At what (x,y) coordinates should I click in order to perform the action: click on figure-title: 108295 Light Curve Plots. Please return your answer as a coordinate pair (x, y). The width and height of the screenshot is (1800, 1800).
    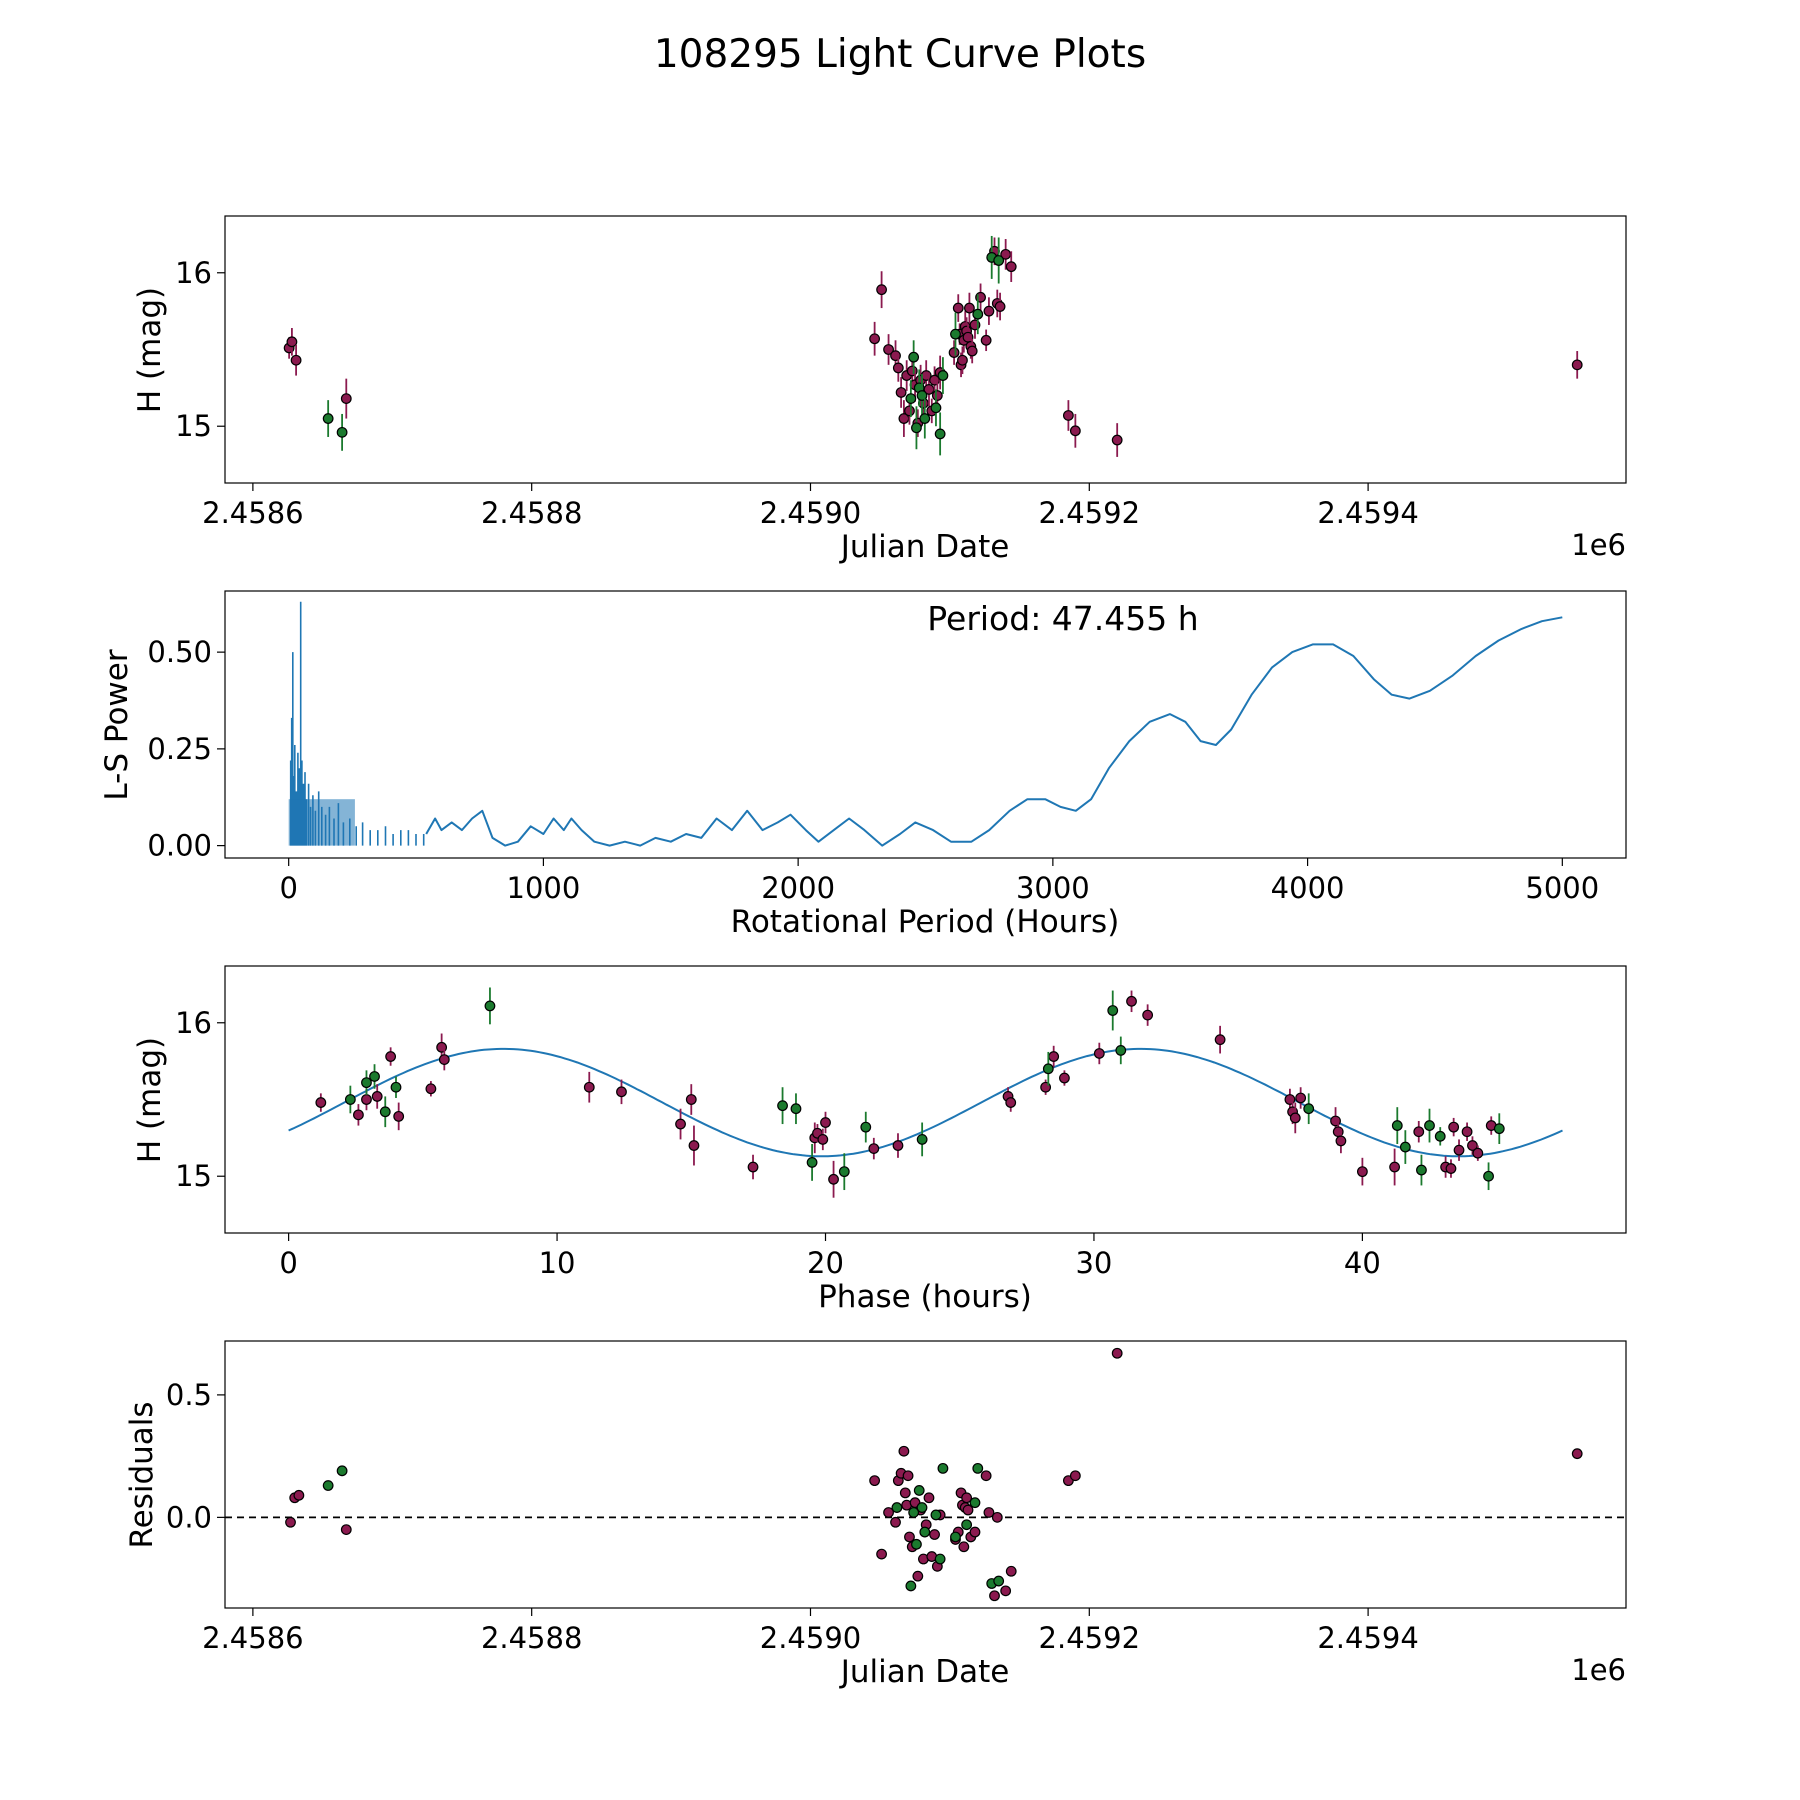
    Looking at the image, I should click on (900, 54).